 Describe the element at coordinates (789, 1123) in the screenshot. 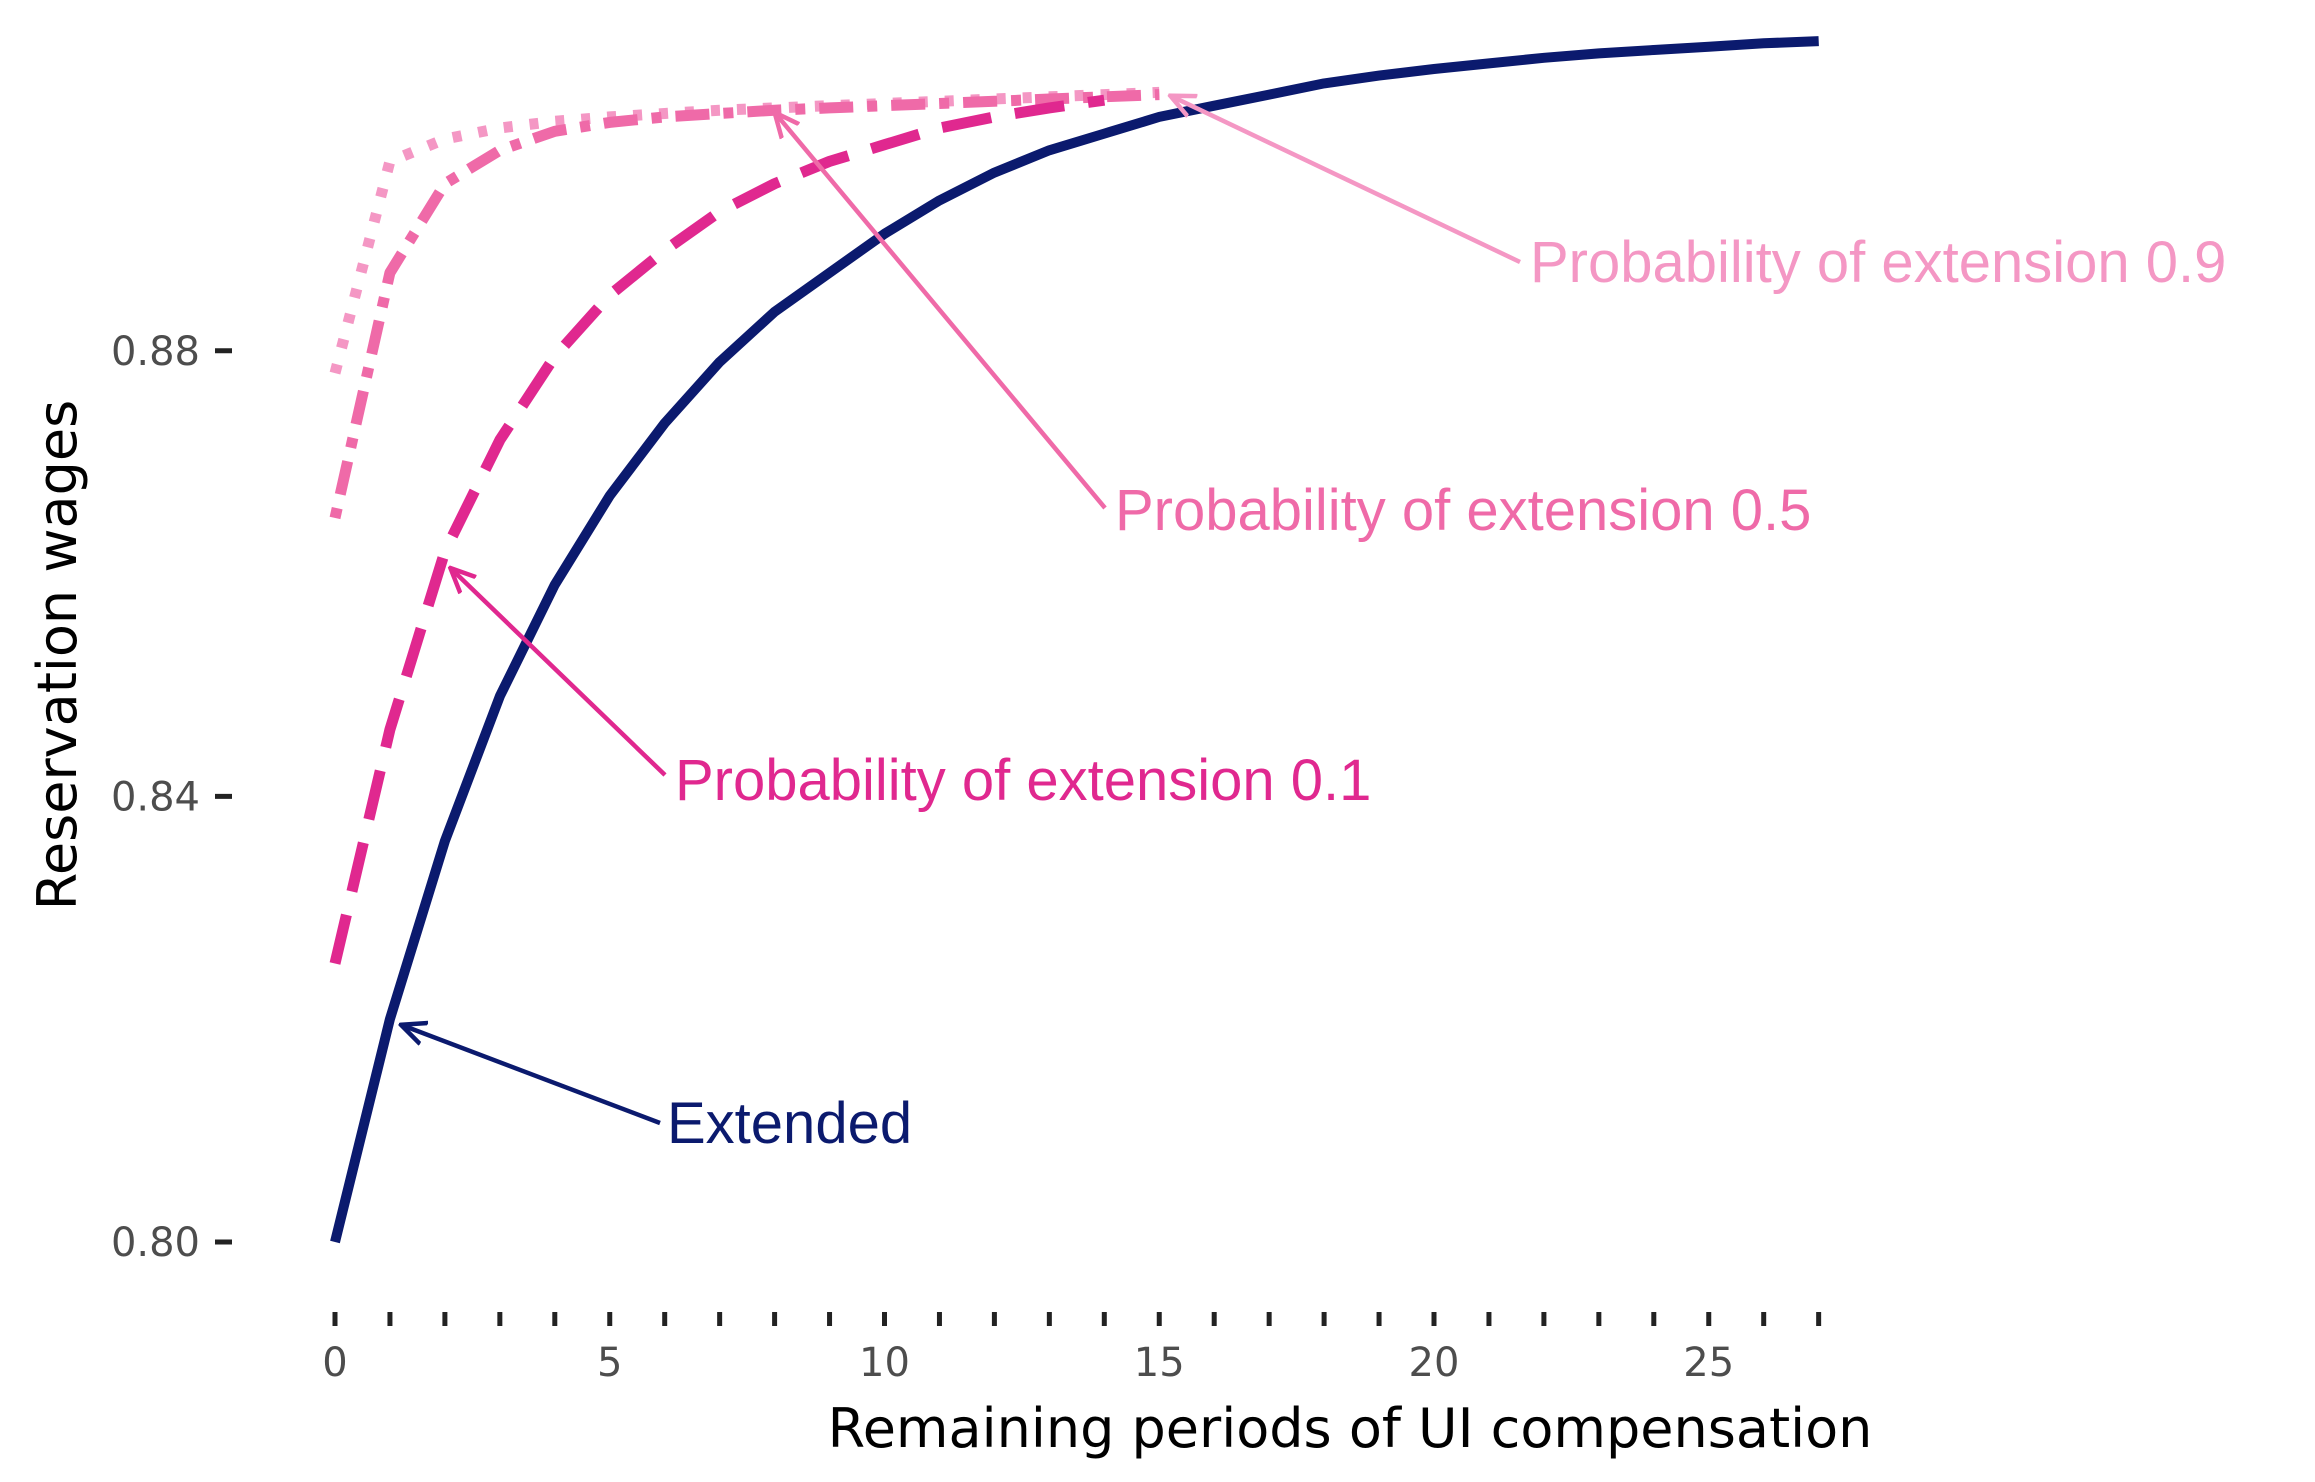

I see `annotation-label-extended: Extended` at that location.